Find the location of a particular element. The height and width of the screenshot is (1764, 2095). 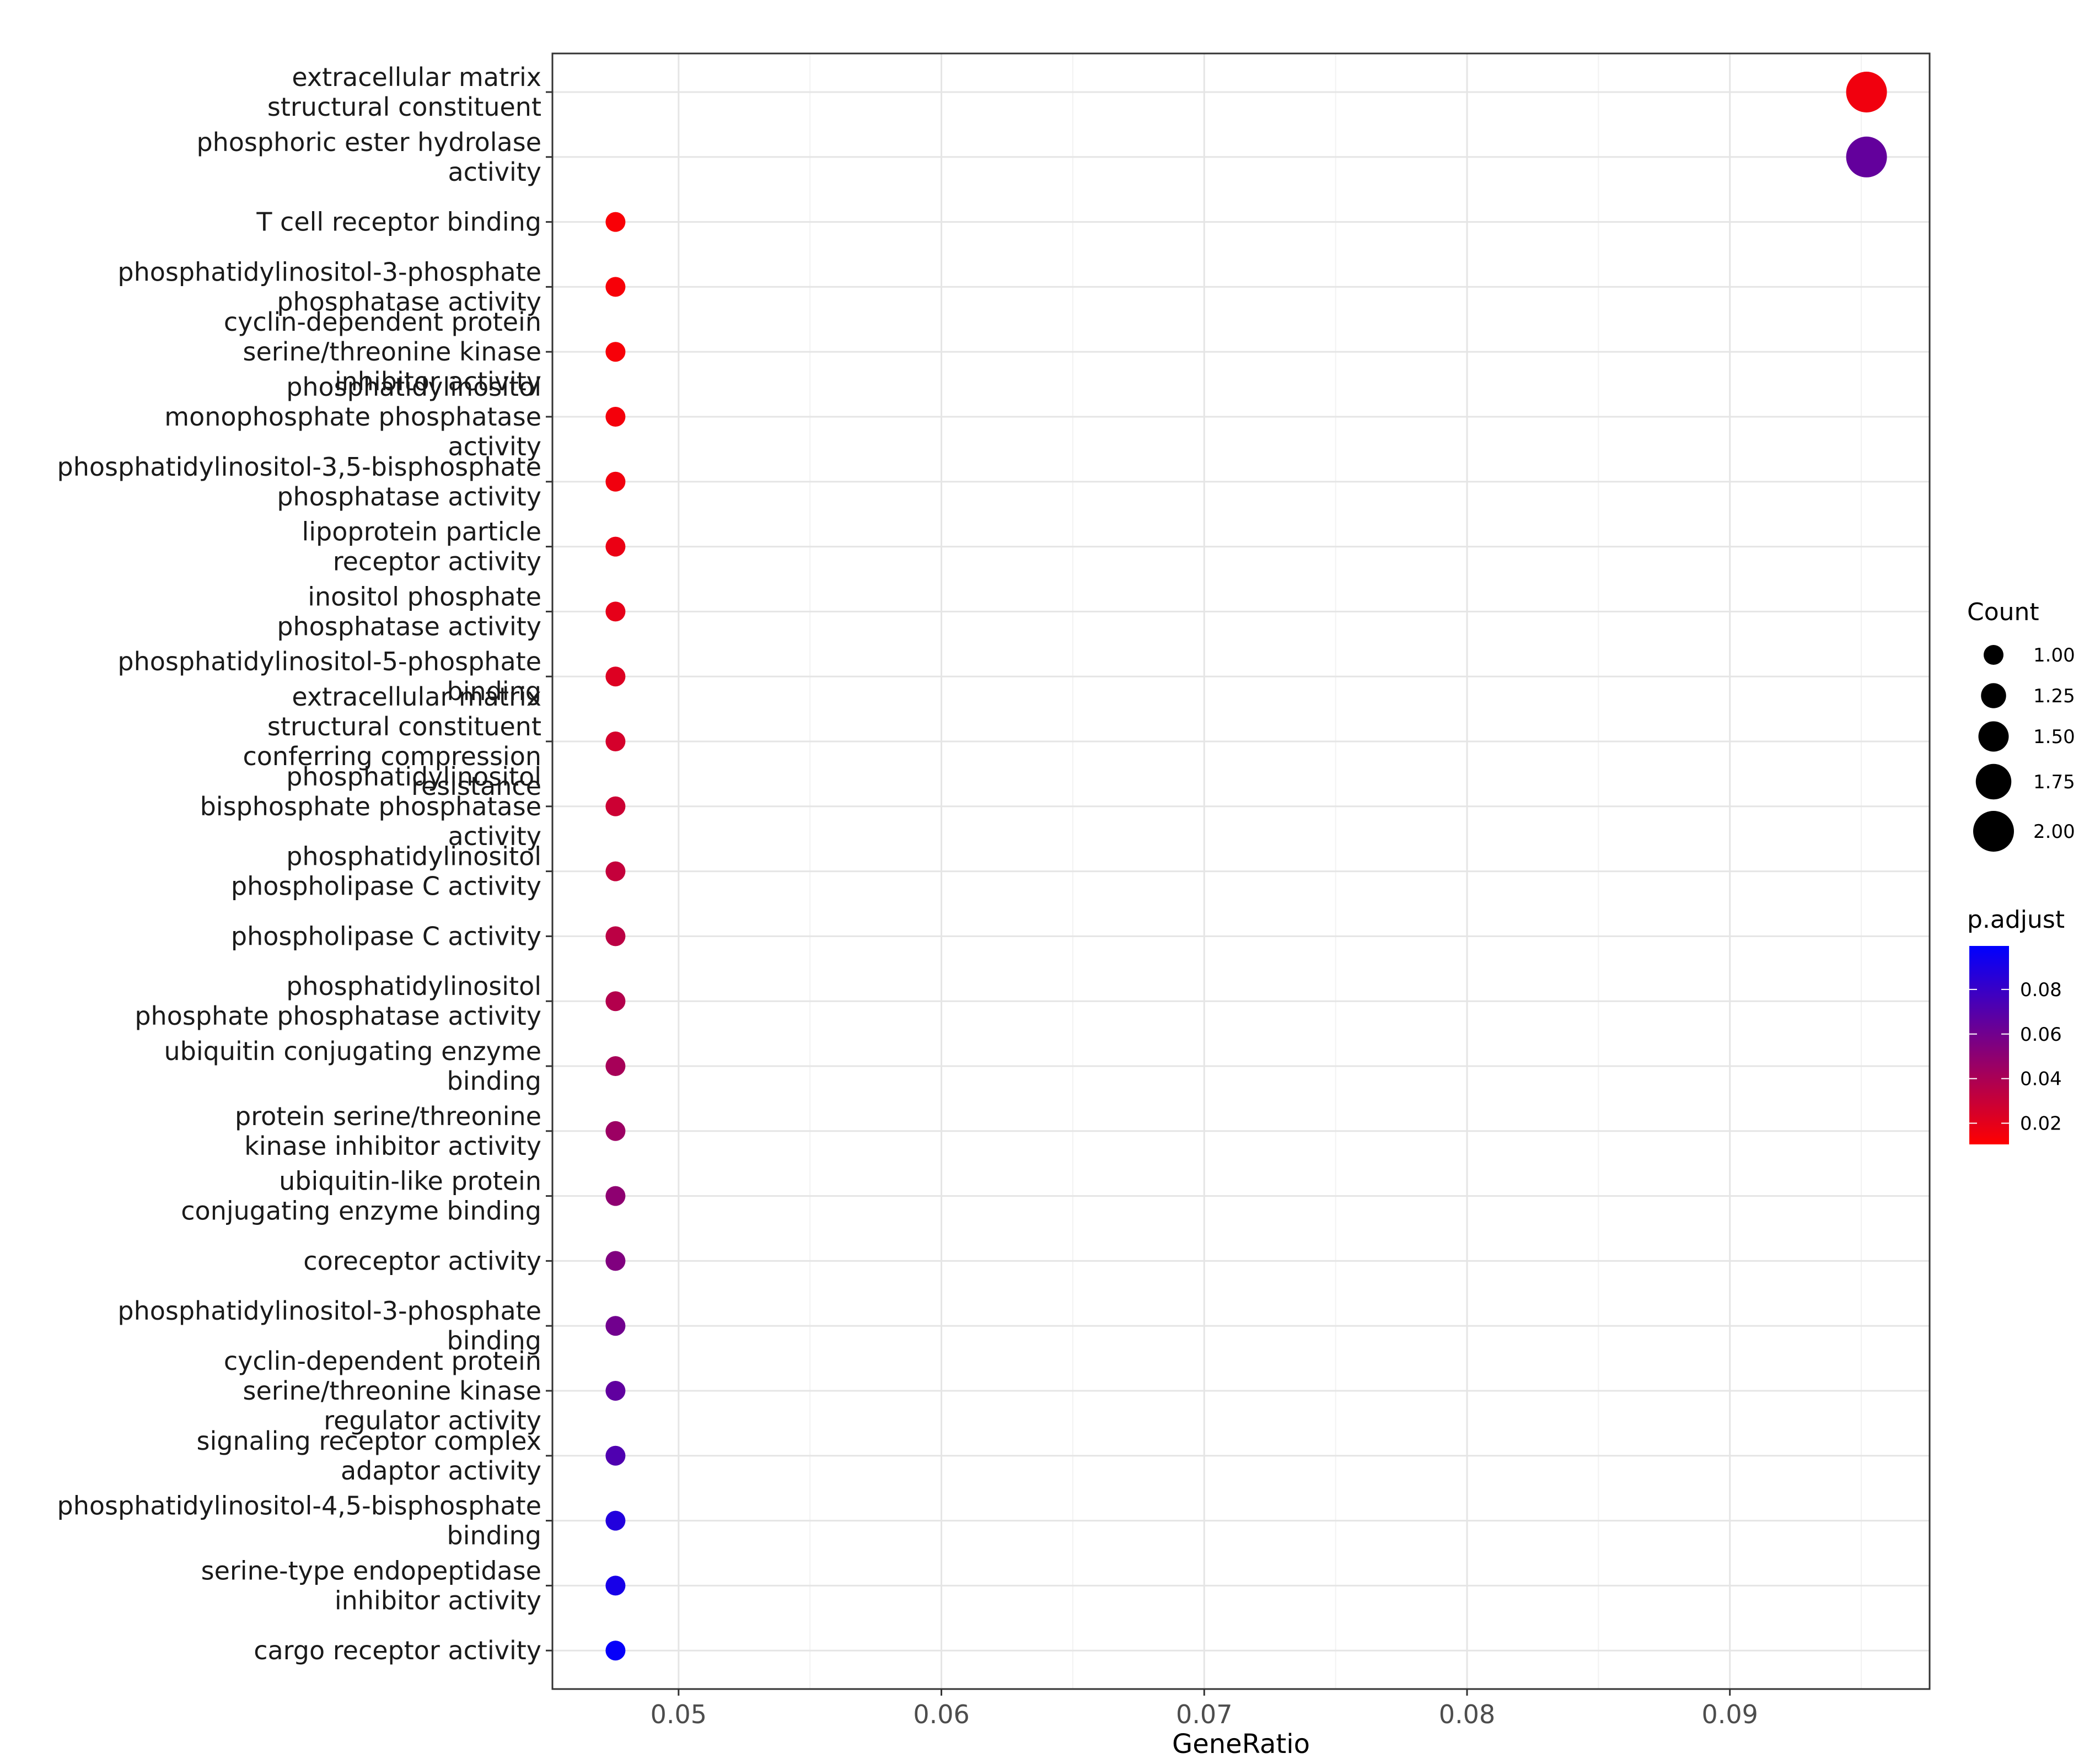

y-tick-label: phosphoric ester hydrolase activity is located at coordinates (368, 157).